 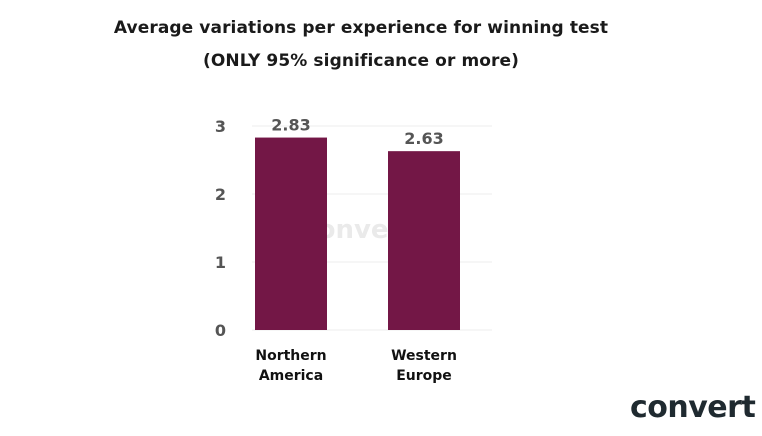 I want to click on chart-subtitle: (ONLY 95% significance or more), so click(x=361, y=61).